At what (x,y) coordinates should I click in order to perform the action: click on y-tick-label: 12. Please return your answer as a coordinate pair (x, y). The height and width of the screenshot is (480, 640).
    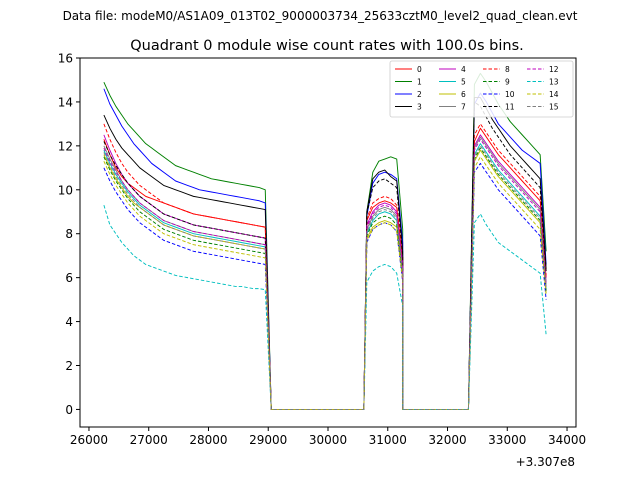
    Looking at the image, I should click on (65, 146).